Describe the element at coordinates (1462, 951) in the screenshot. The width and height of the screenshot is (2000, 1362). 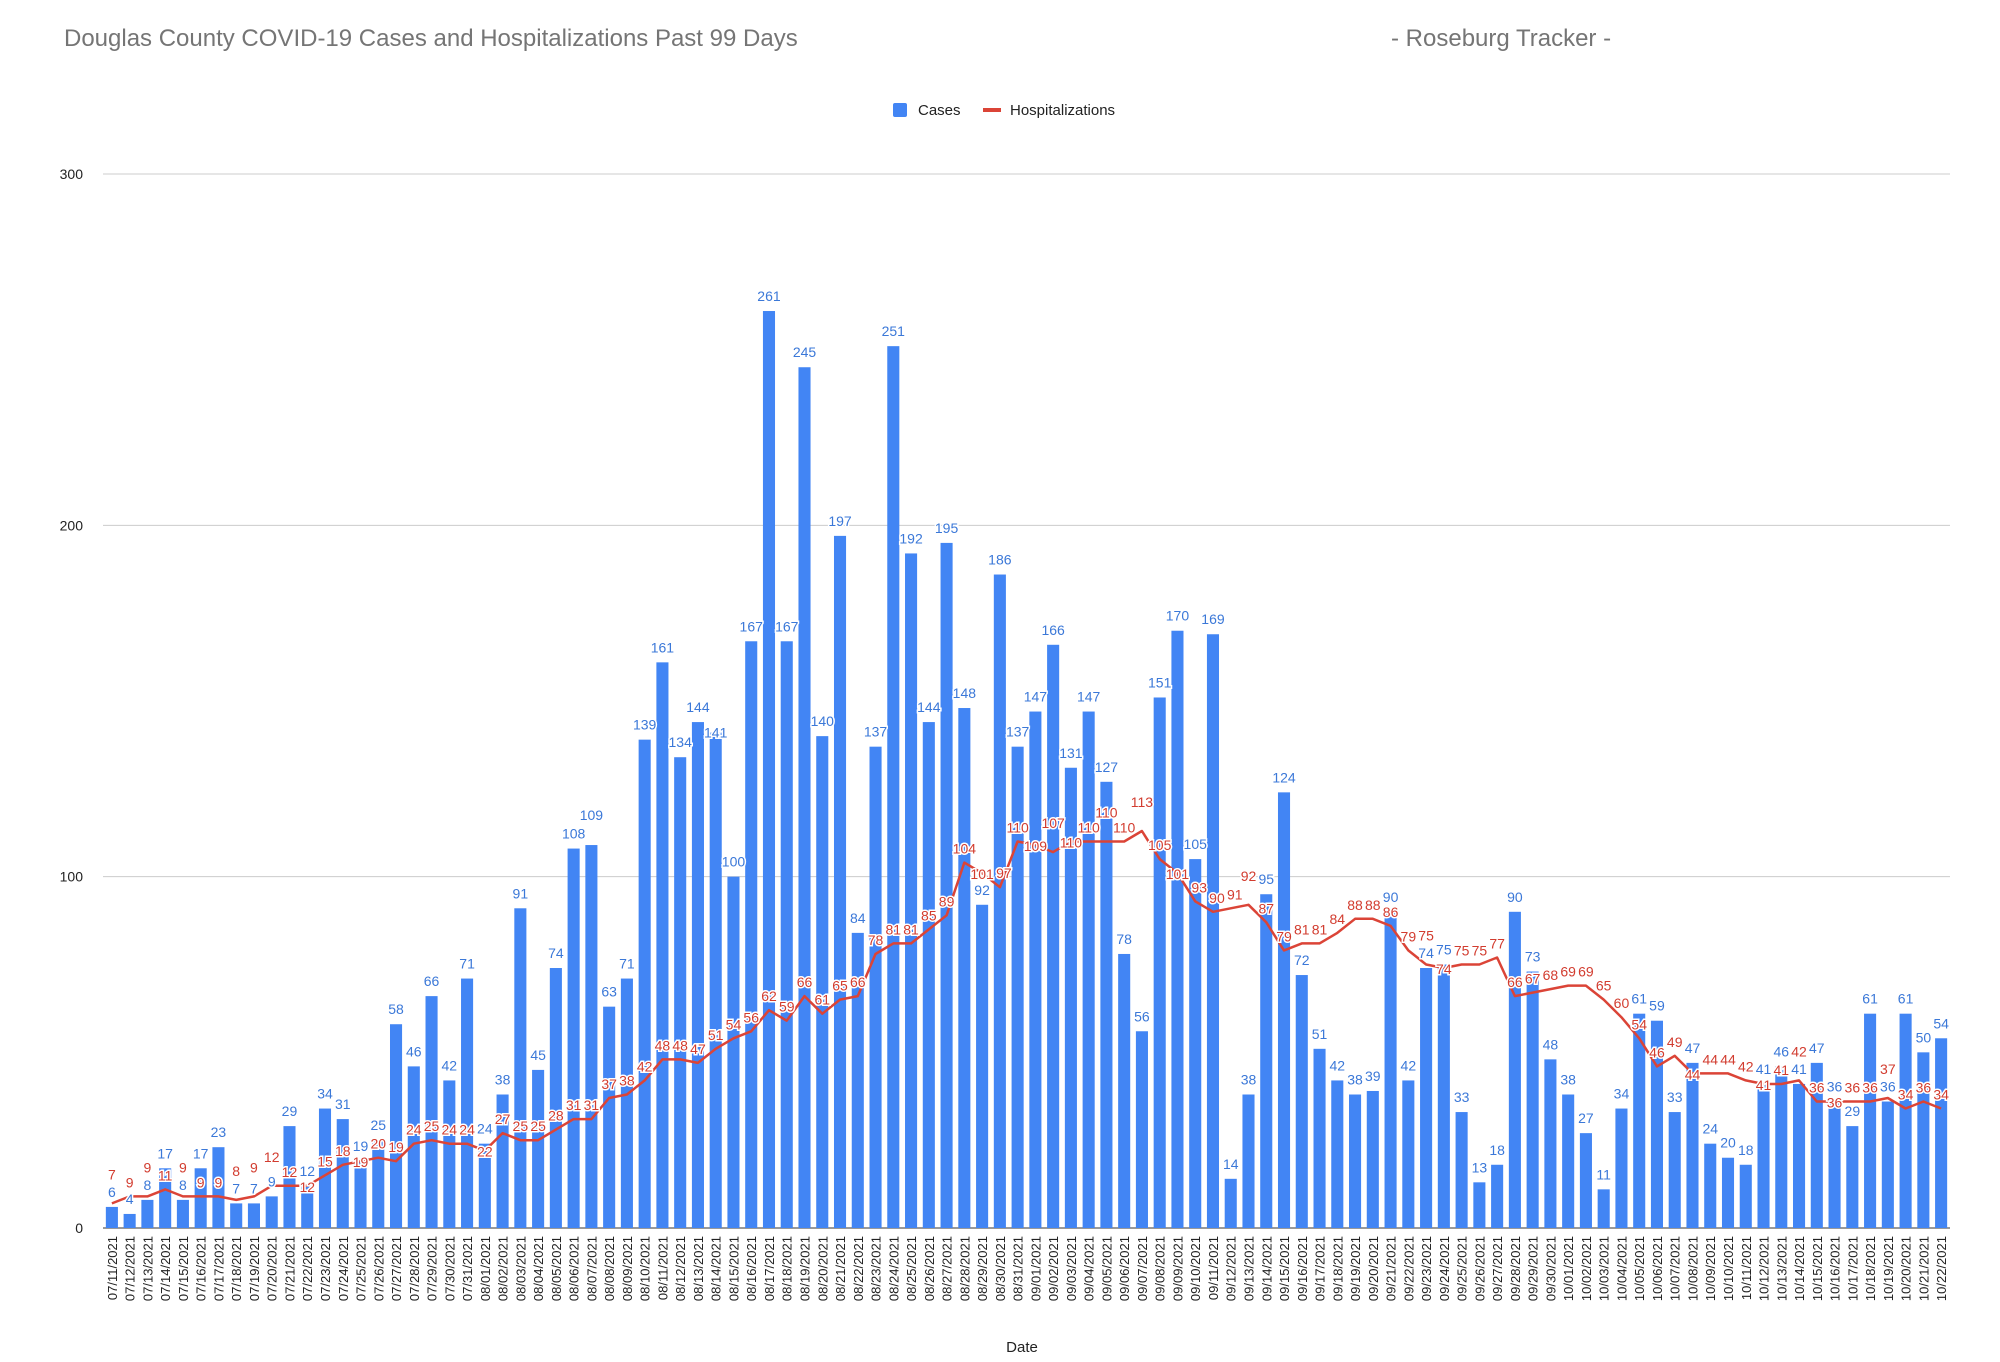
I see `data-label-hospitalizations: 75` at that location.